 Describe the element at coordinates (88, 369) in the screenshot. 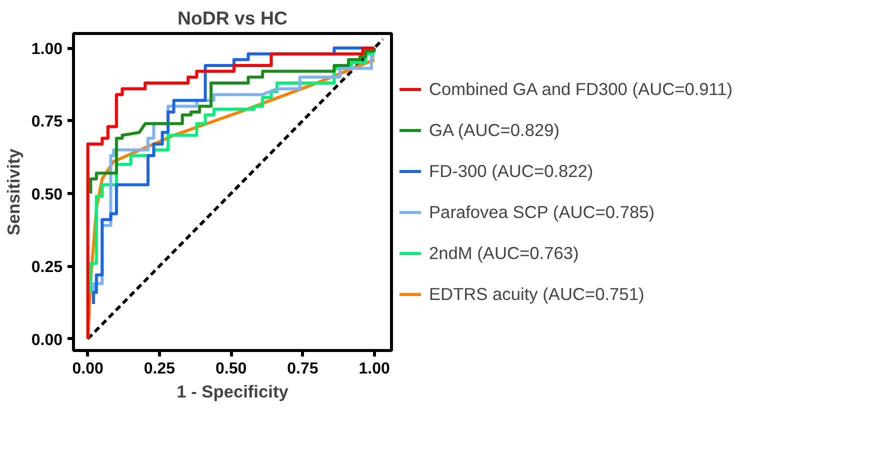

I see `x-tick-label: 0.00` at that location.